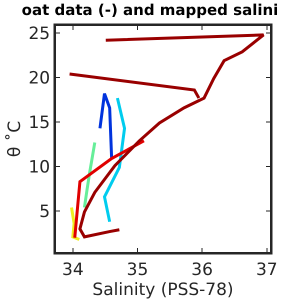 The height and width of the screenshot is (300, 300). I want to click on y-axis-title: θ ˚C, so click(14, 139).